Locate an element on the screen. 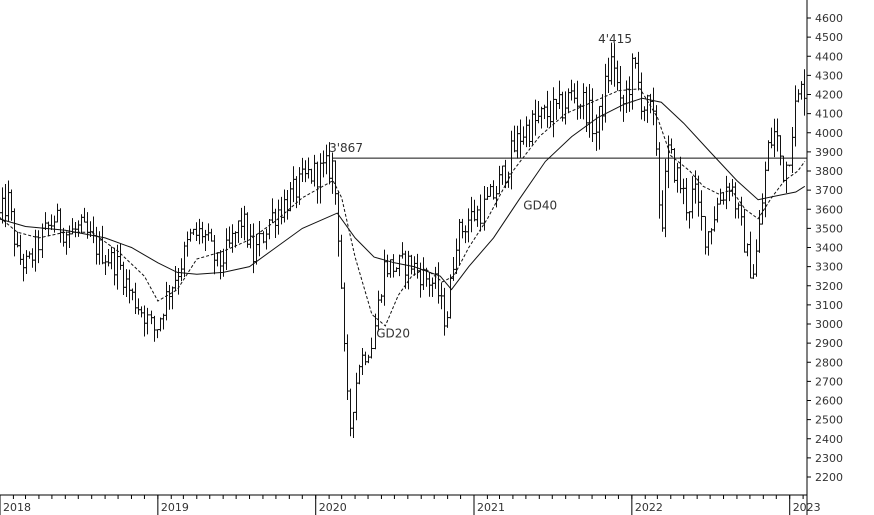 Image resolution: width=874 pixels, height=515 pixels. annotation-label: GD40 is located at coordinates (540, 205).